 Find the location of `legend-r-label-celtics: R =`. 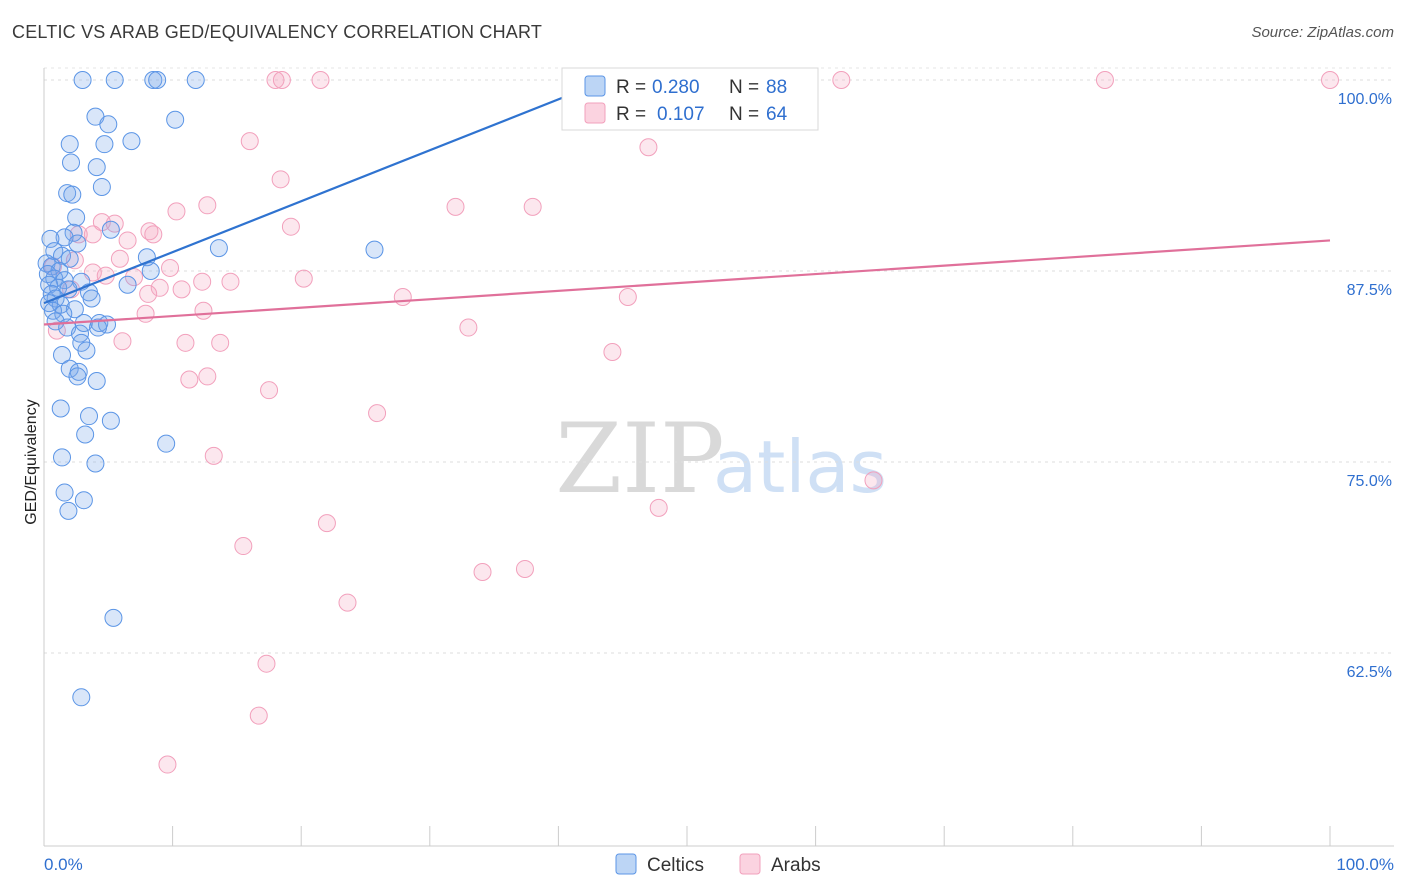

legend-r-label-celtics: R = is located at coordinates (631, 87).